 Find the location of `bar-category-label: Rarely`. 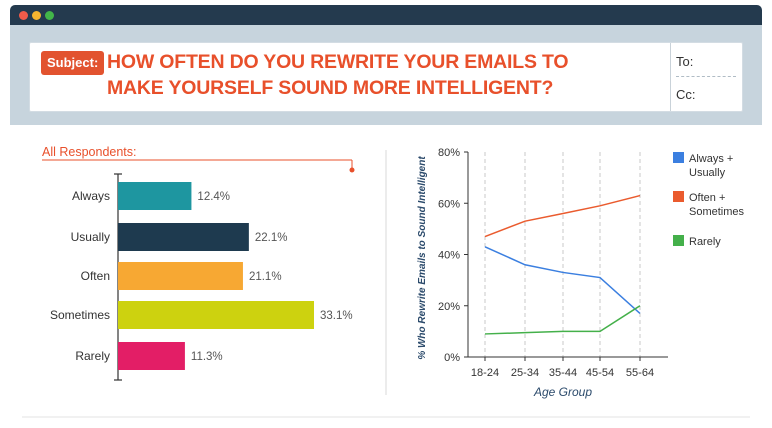

bar-category-label: Rarely is located at coordinates (92, 356).